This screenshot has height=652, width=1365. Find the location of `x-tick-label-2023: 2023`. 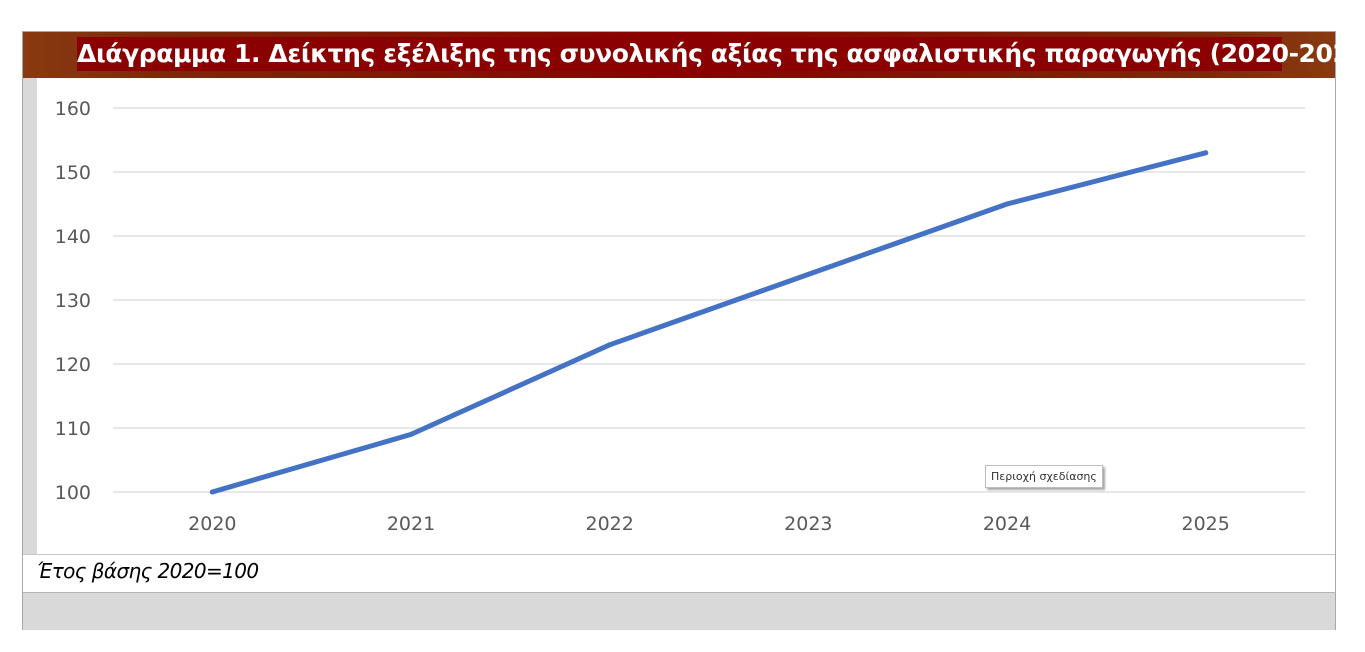

x-tick-label-2023: 2023 is located at coordinates (808, 524).